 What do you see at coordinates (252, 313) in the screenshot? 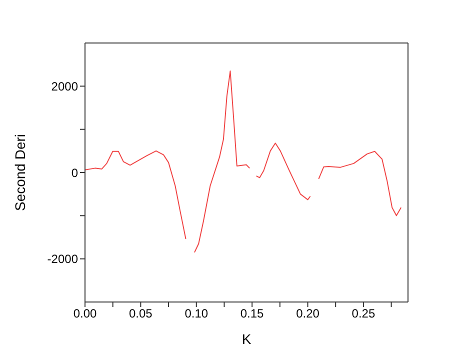
I see `x-tick-label: 0.15` at bounding box center [252, 313].